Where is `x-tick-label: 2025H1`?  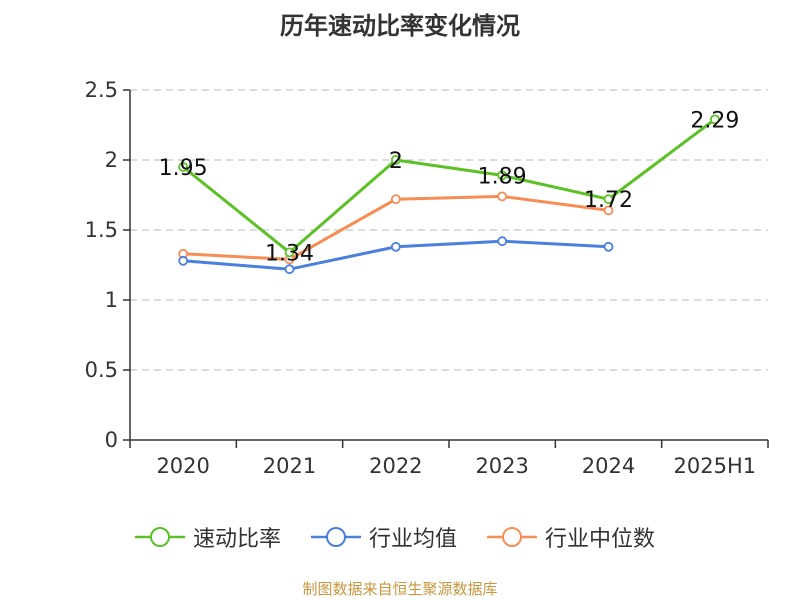 x-tick-label: 2025H1 is located at coordinates (715, 466).